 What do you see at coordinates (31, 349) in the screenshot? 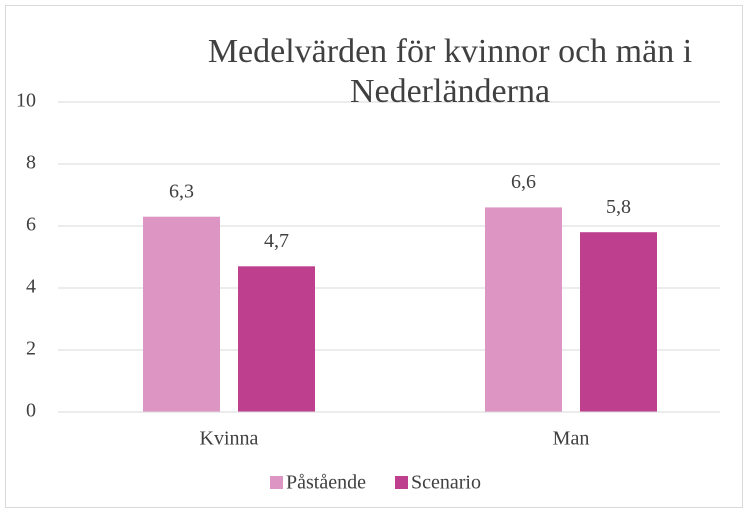
I see `y-tick-label: 2` at bounding box center [31, 349].